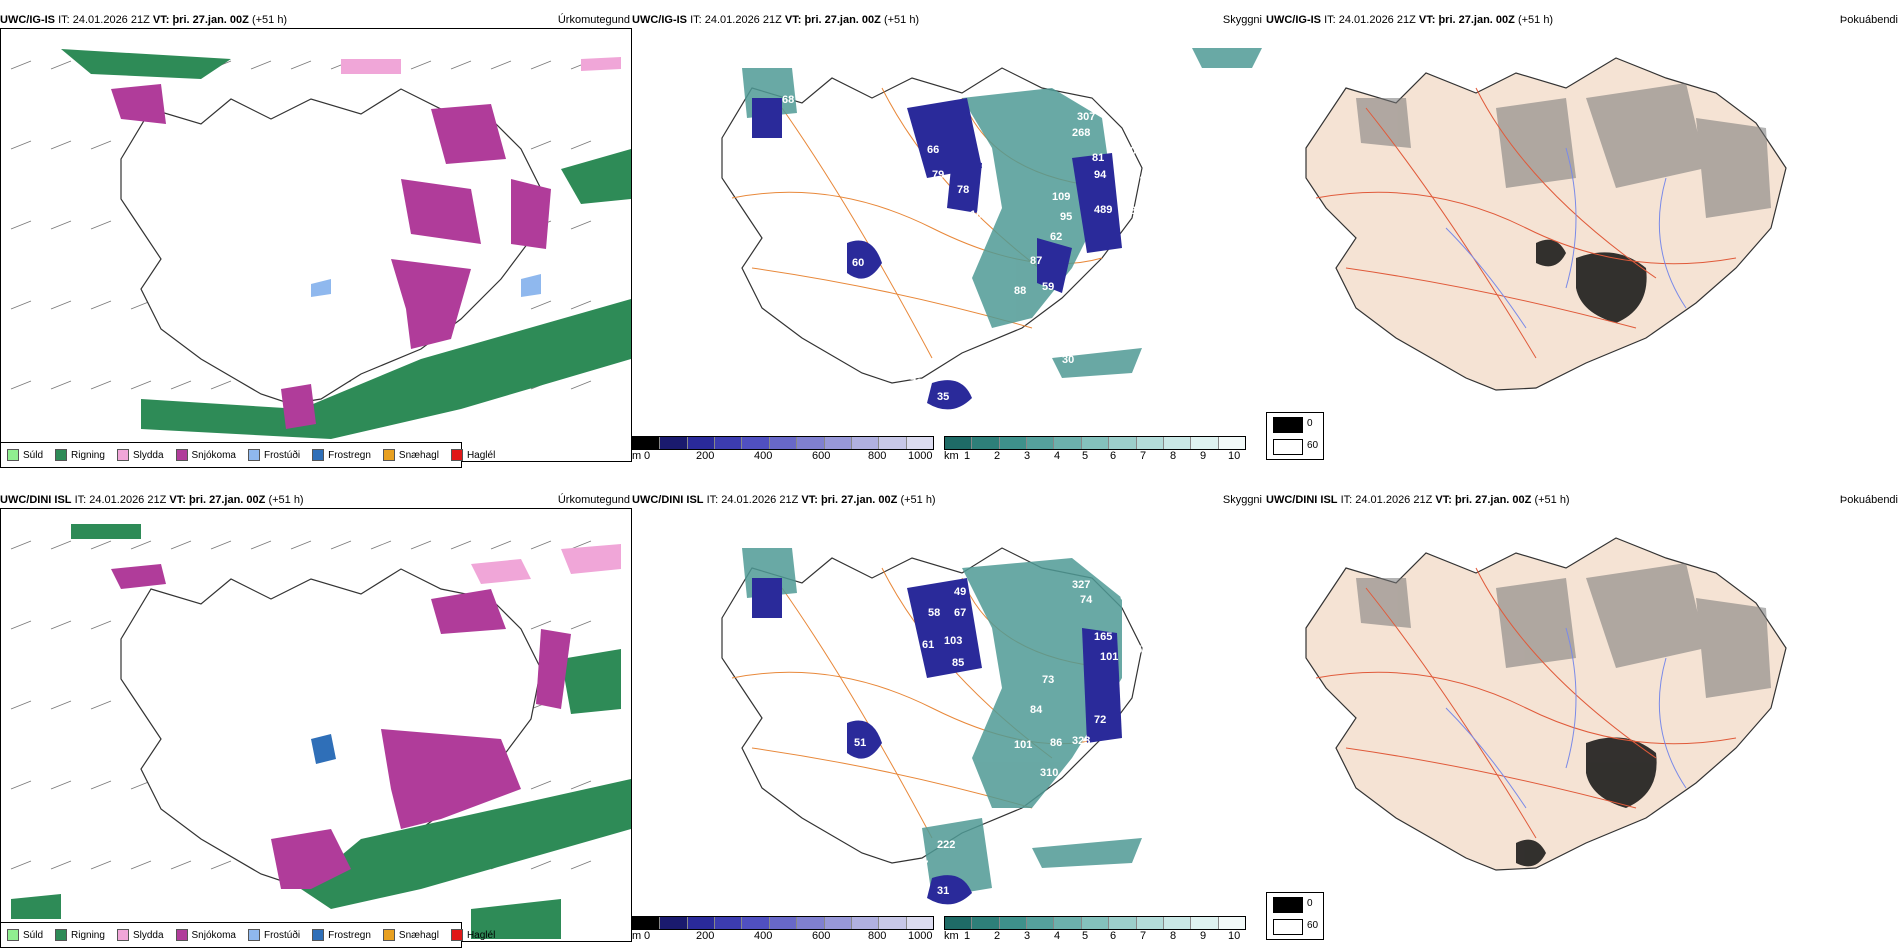 The height and width of the screenshot is (950, 1900). What do you see at coordinates (33, 935) in the screenshot?
I see `legend-label: Súld` at bounding box center [33, 935].